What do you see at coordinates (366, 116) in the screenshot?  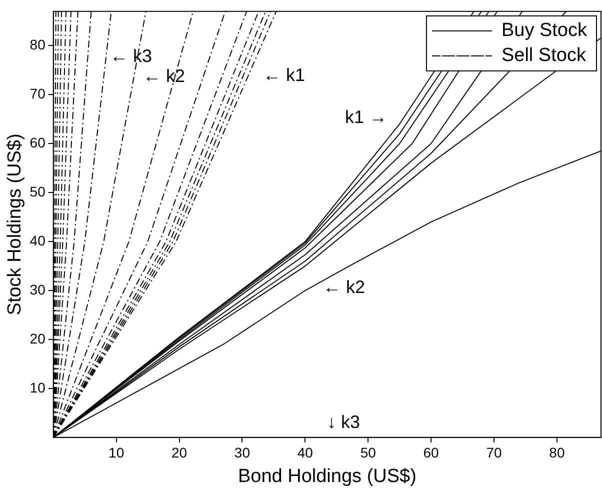 I see `annotation: k1 →` at bounding box center [366, 116].